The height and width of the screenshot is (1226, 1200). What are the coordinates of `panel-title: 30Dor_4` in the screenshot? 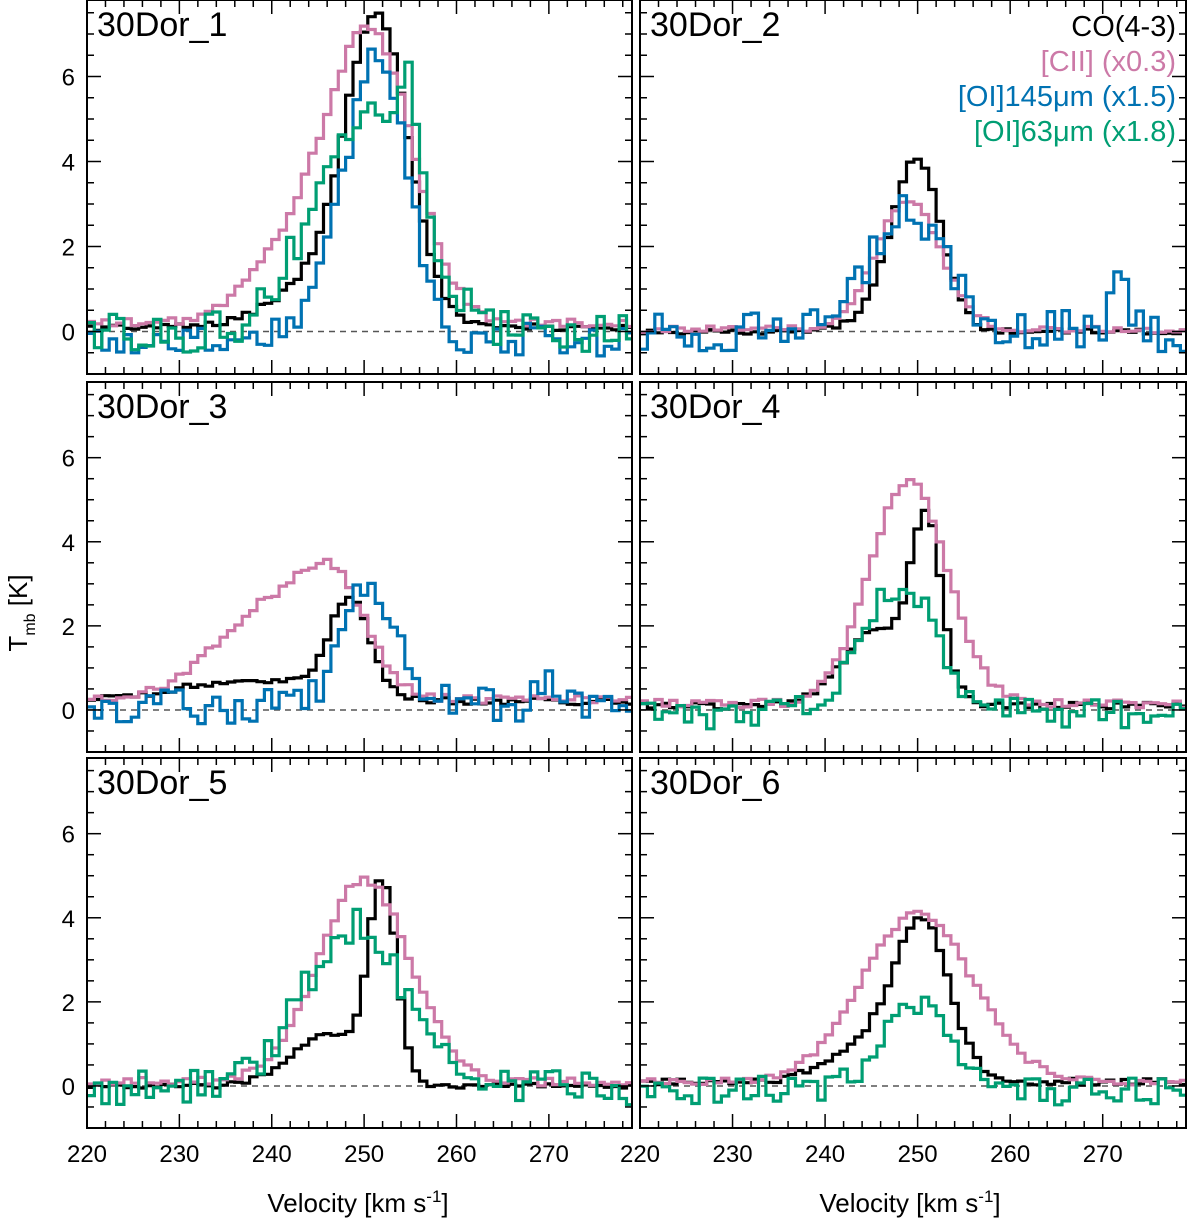 It's located at (715, 407).